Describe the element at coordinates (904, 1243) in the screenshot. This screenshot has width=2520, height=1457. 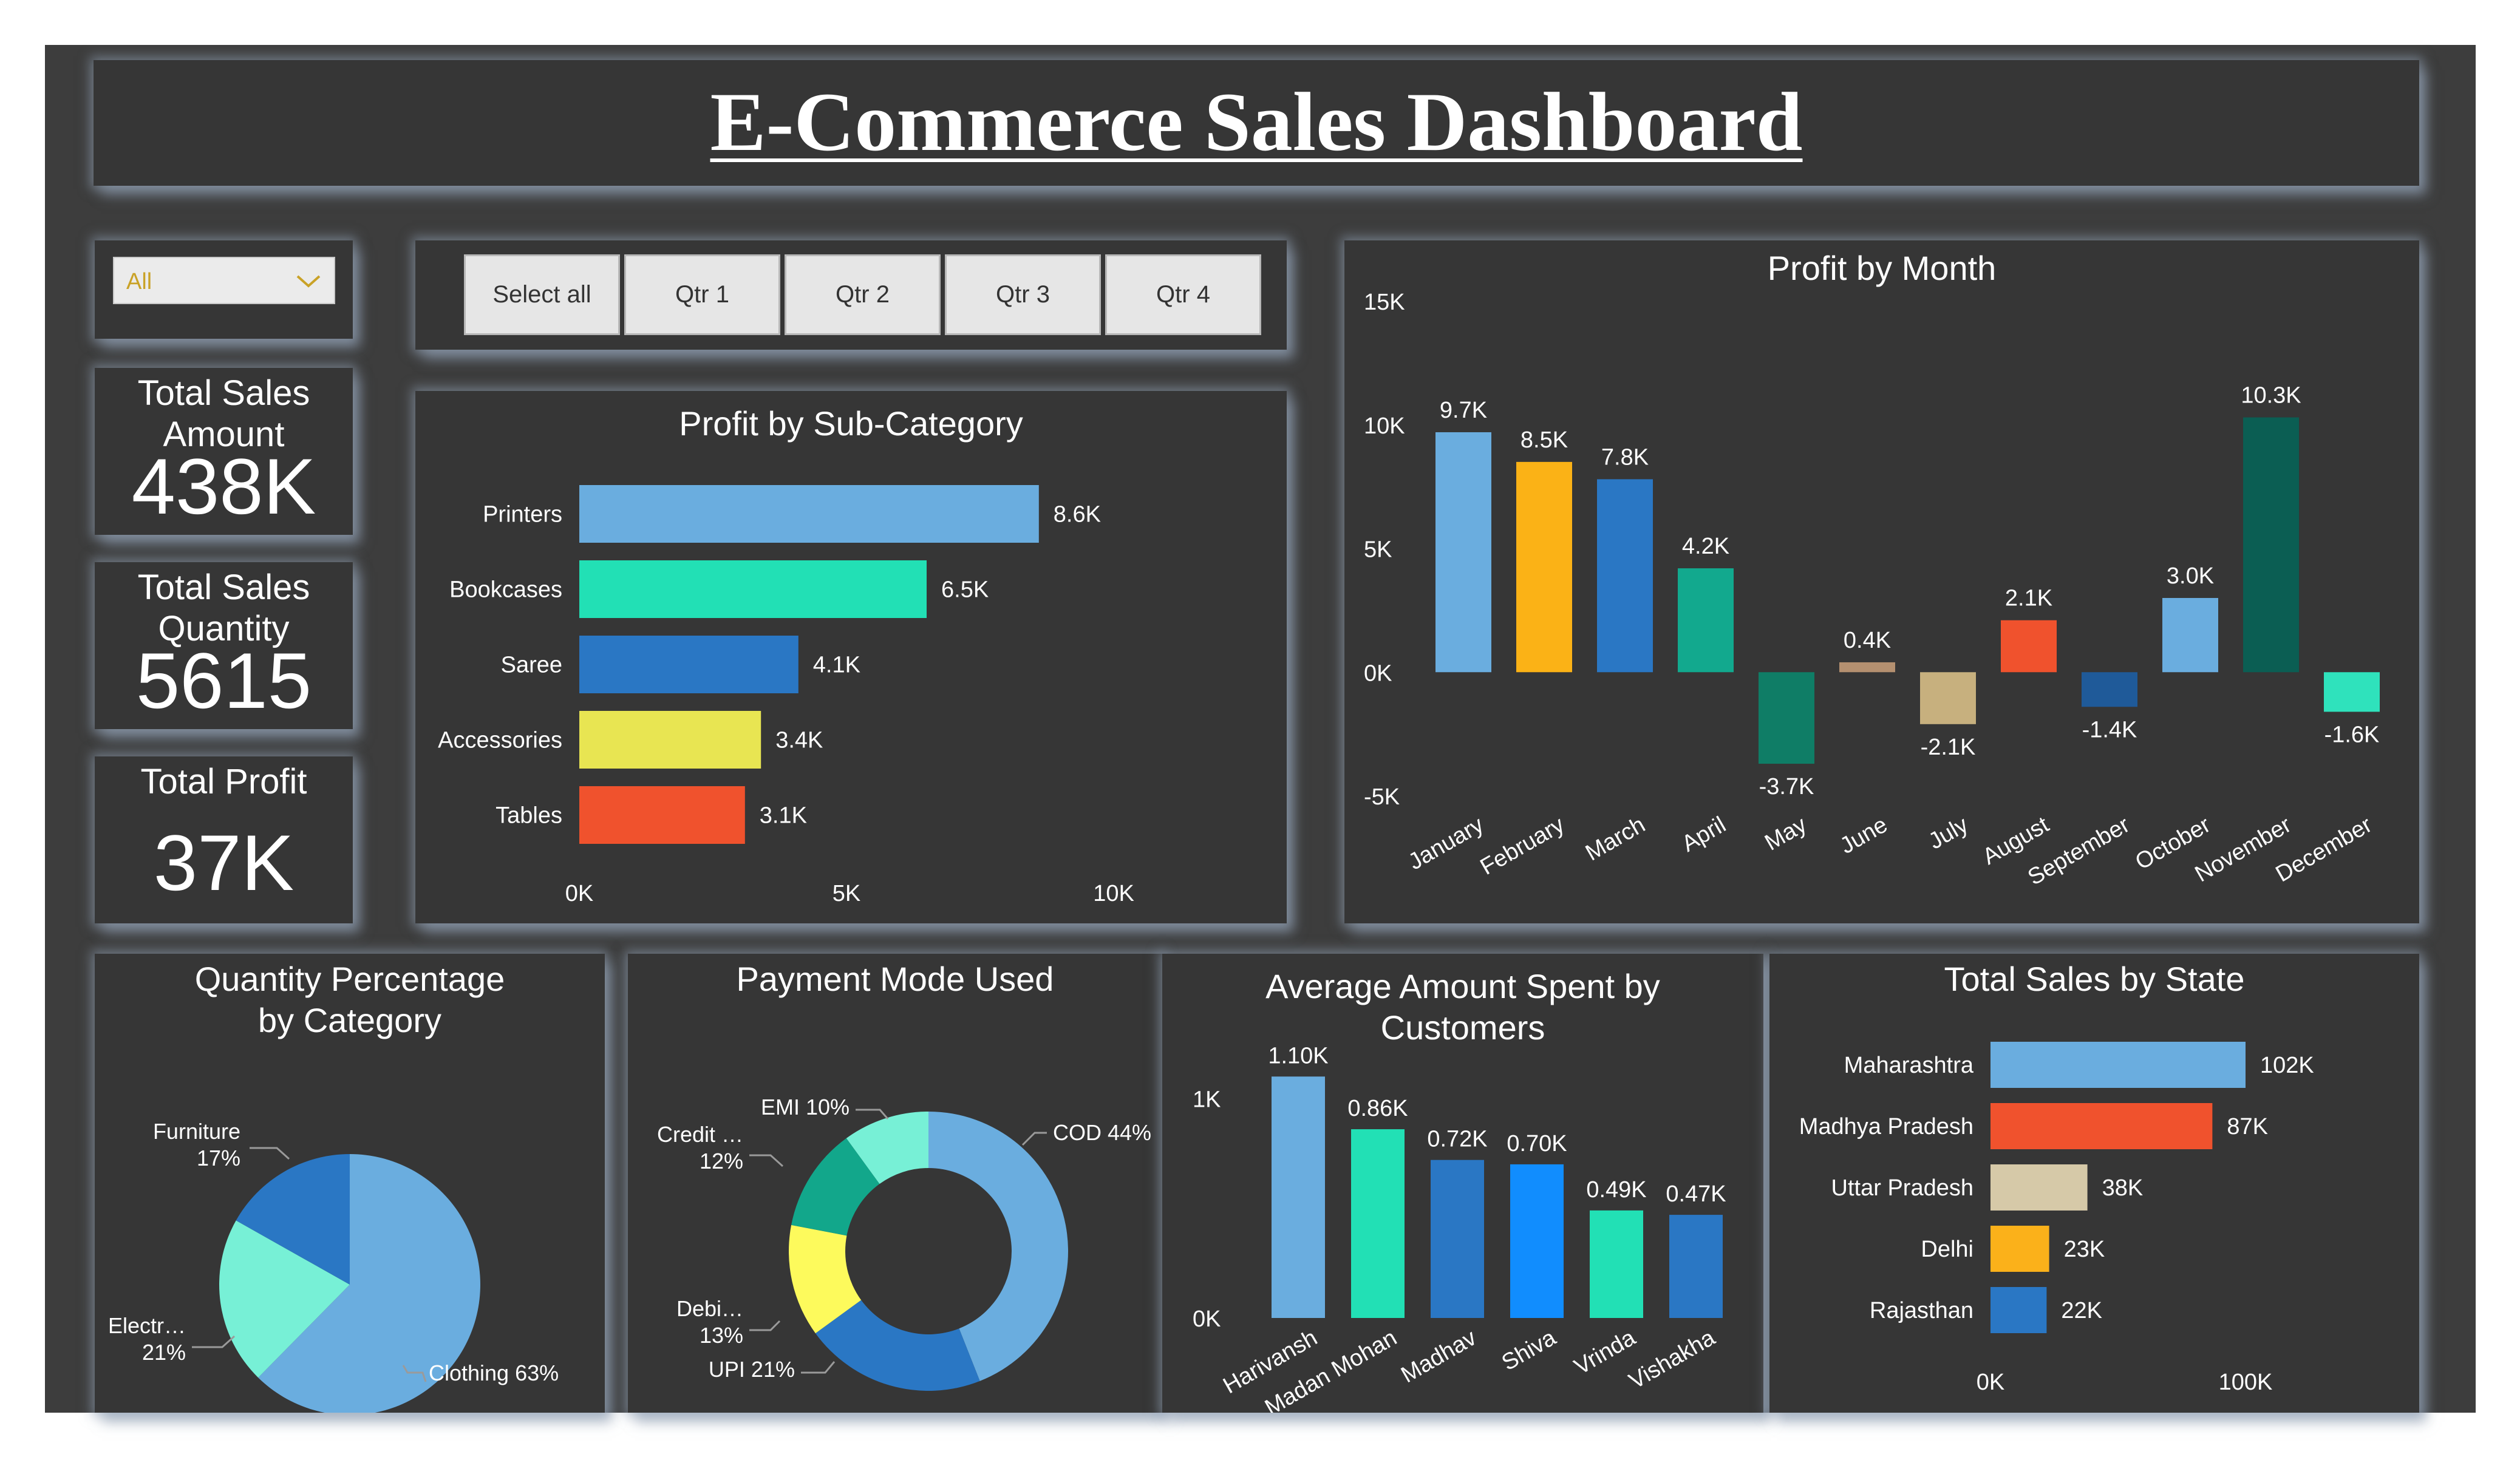
I see `payment-mode-chart: COD 44% UPI 21% Debi…13% Credit …12% EMI 10%` at that location.